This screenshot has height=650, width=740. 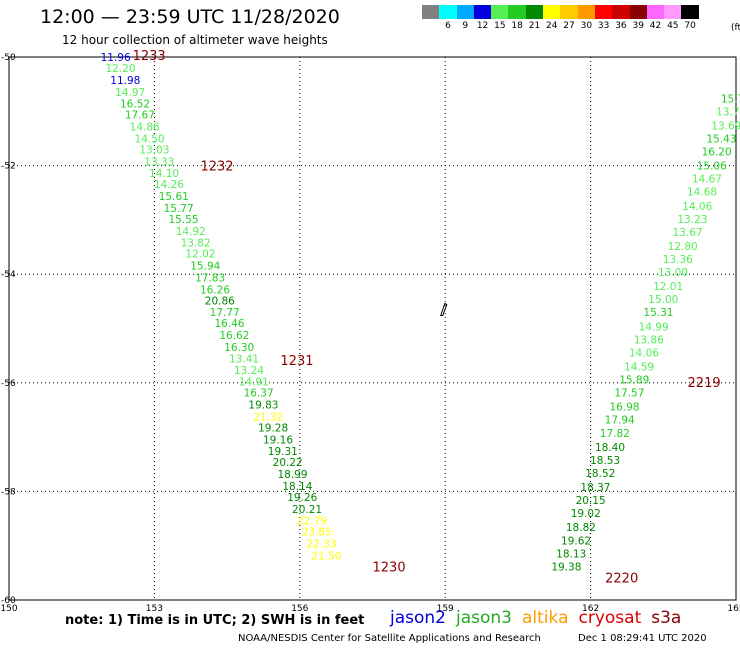 I want to click on wave-height-value: 16.30, so click(x=239, y=348).